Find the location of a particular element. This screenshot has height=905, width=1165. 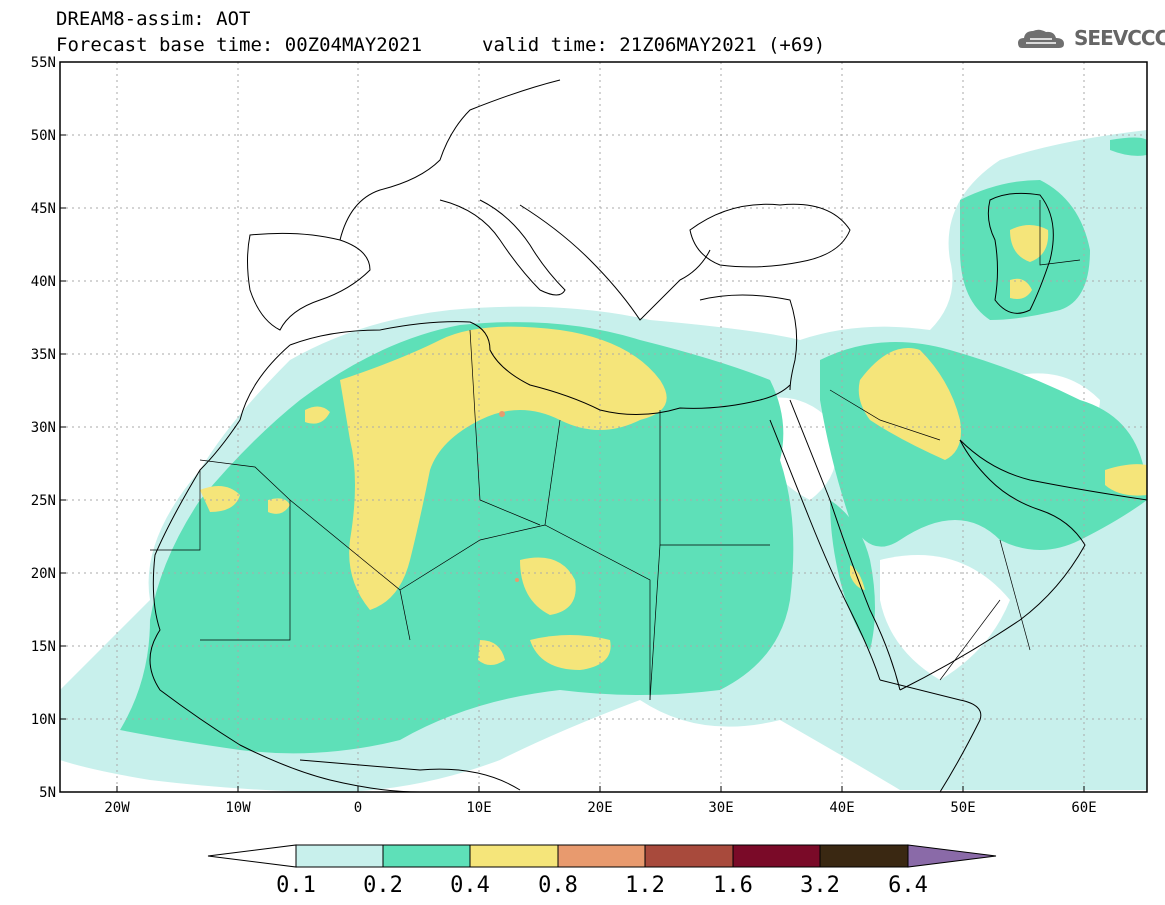

cloud-icon is located at coordinates (1041, 38).